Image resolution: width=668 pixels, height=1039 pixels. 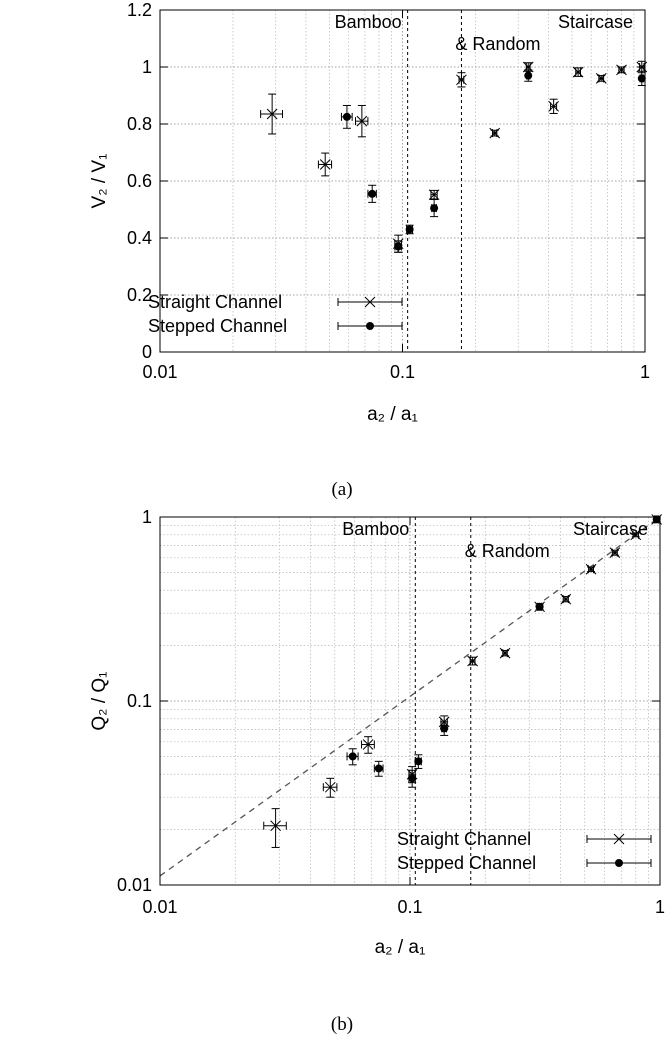 I want to click on legend-marker-dot, so click(x=619, y=863).